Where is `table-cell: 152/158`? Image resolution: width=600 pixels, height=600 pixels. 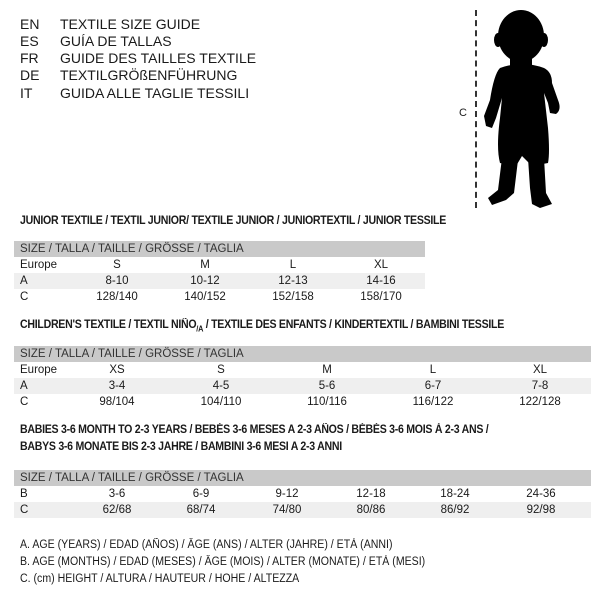 table-cell: 152/158 is located at coordinates (293, 297).